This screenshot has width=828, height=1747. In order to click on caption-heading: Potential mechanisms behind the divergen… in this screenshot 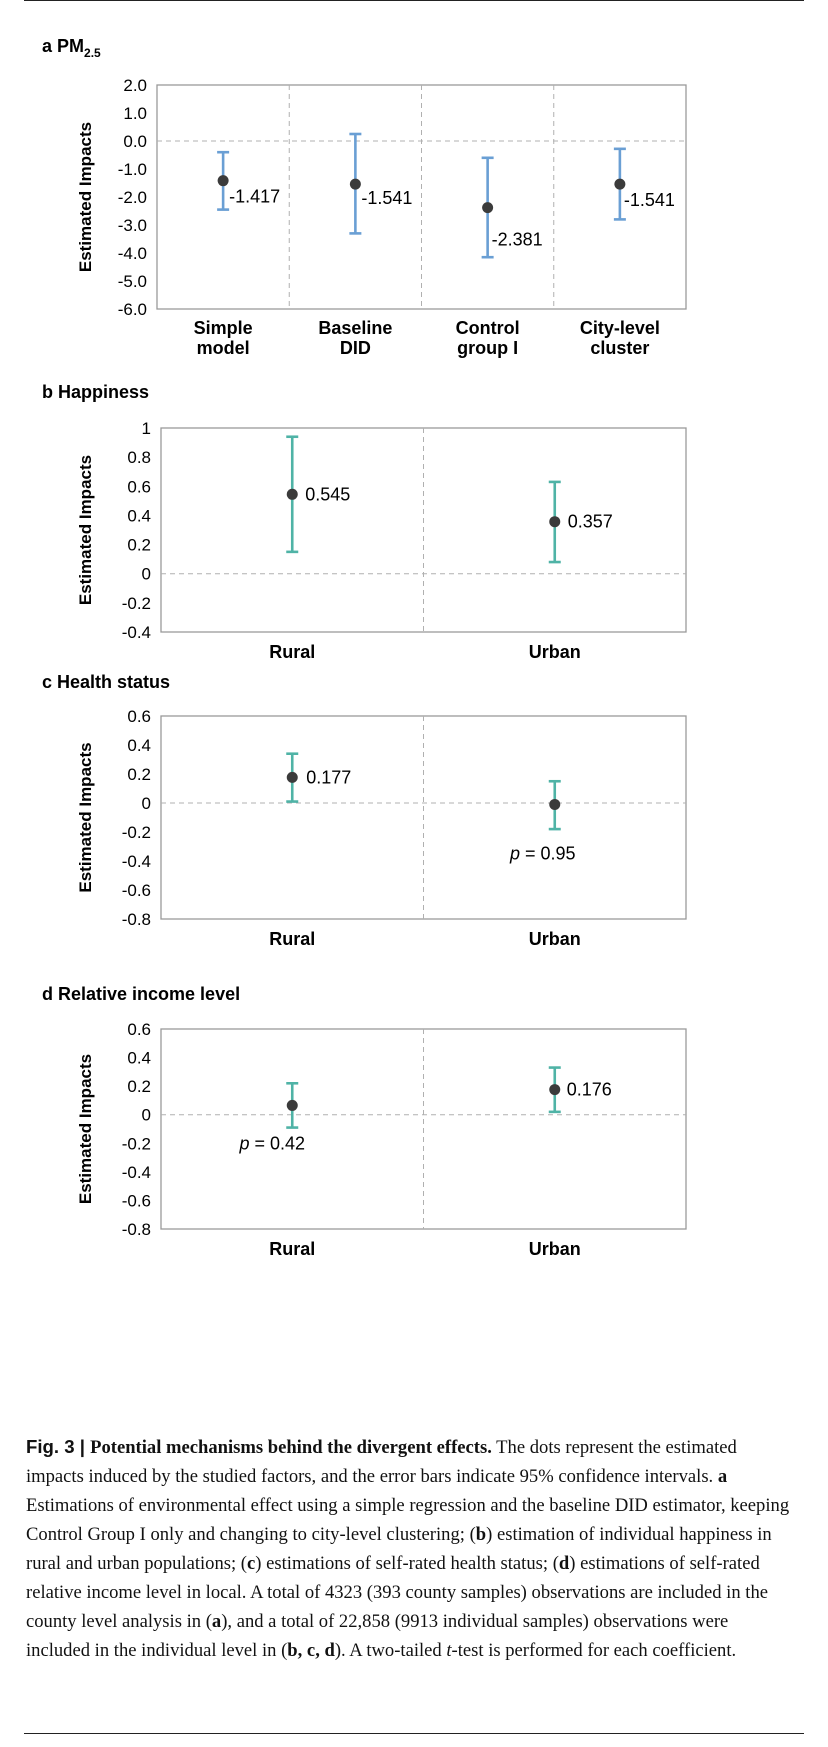, I will do `click(291, 1447)`.